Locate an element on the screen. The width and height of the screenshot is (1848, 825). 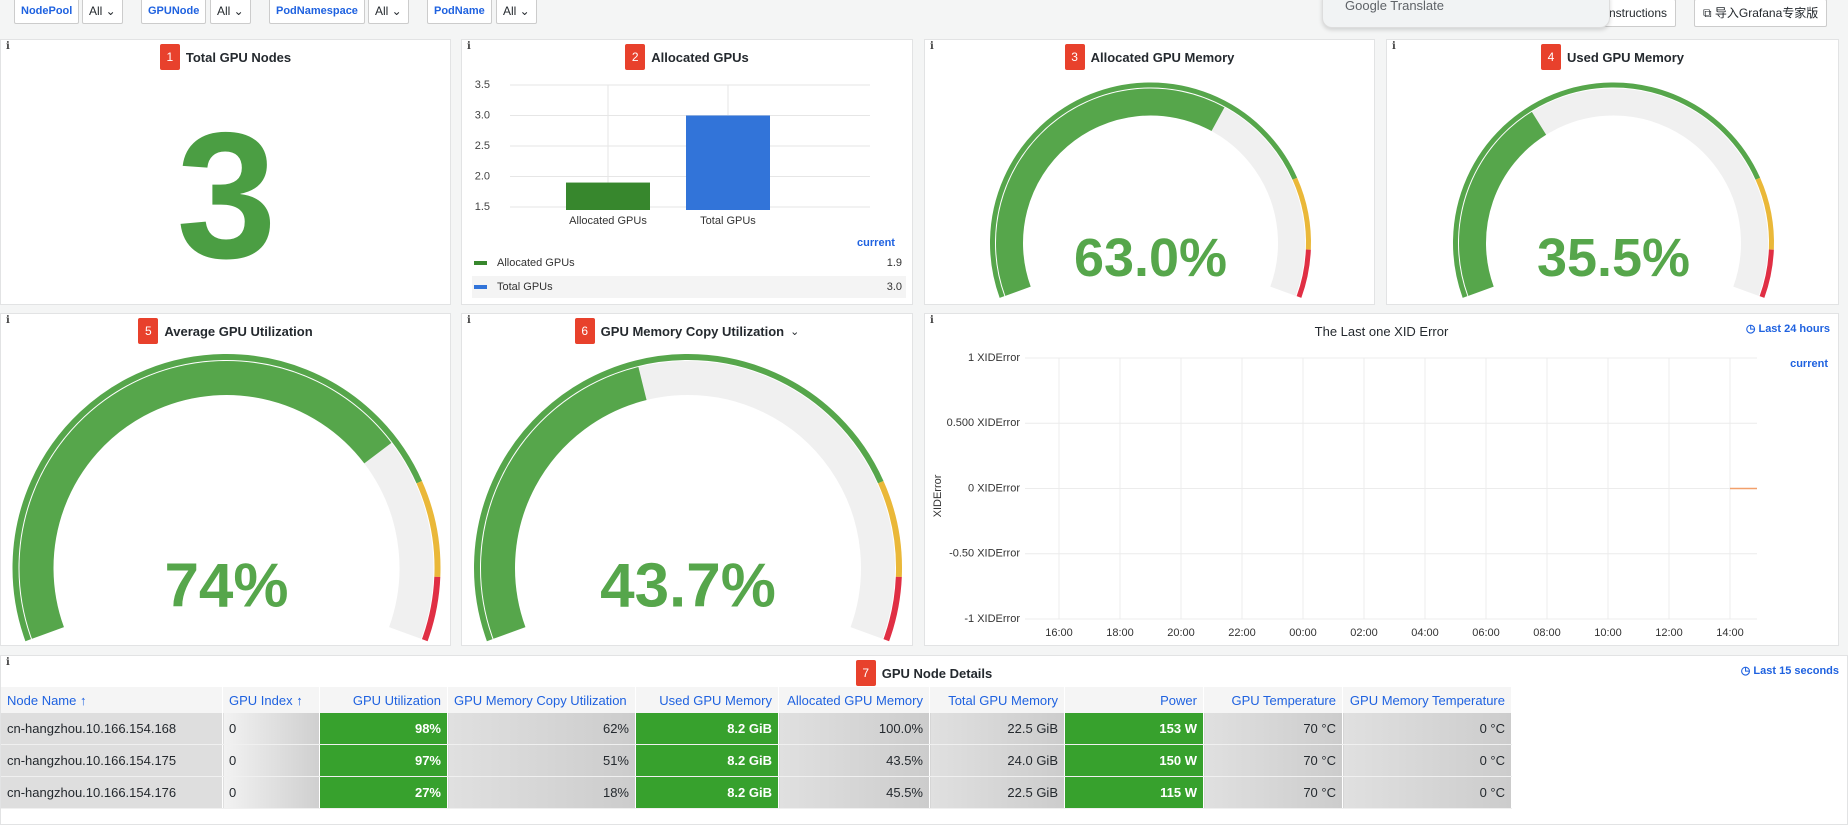
column-header: Power is located at coordinates (1134, 700).